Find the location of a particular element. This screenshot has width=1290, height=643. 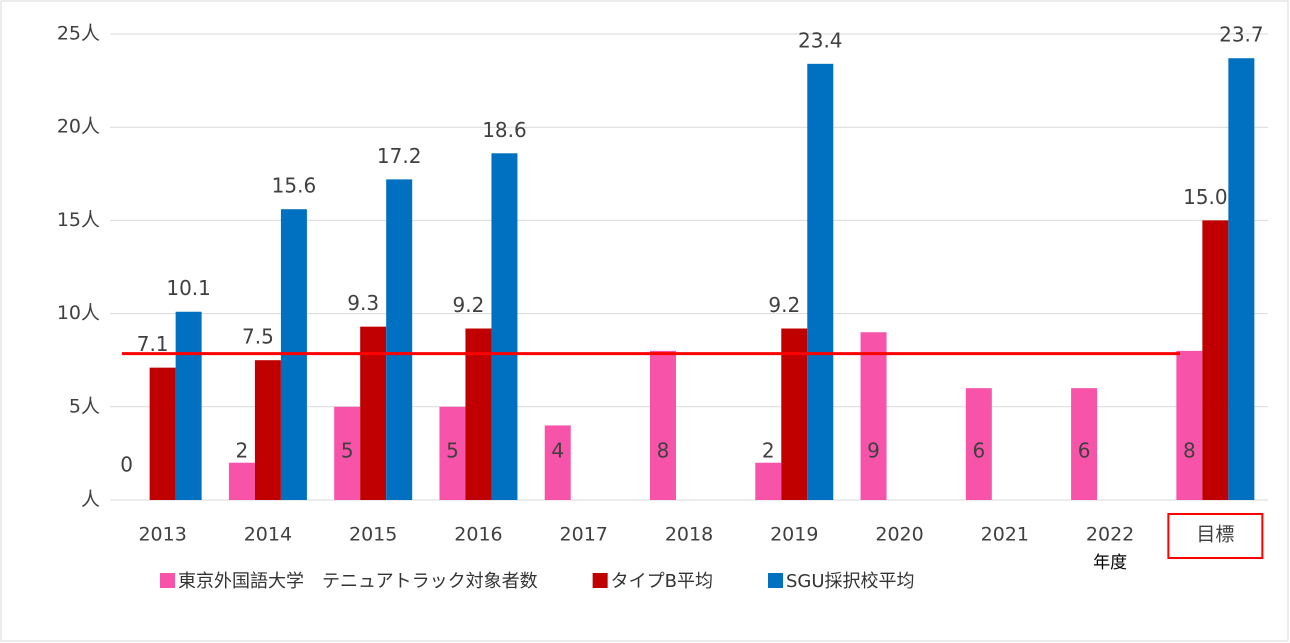

x-tick-label: 2017 is located at coordinates (584, 535).